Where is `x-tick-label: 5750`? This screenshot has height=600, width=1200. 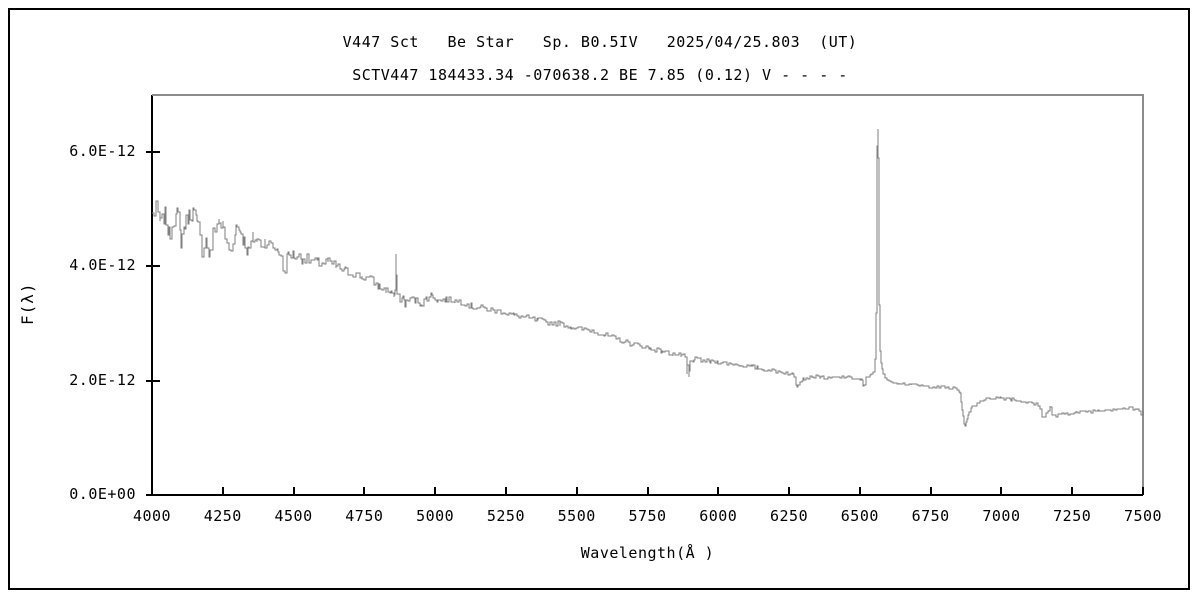
x-tick-label: 5750 is located at coordinates (647, 516).